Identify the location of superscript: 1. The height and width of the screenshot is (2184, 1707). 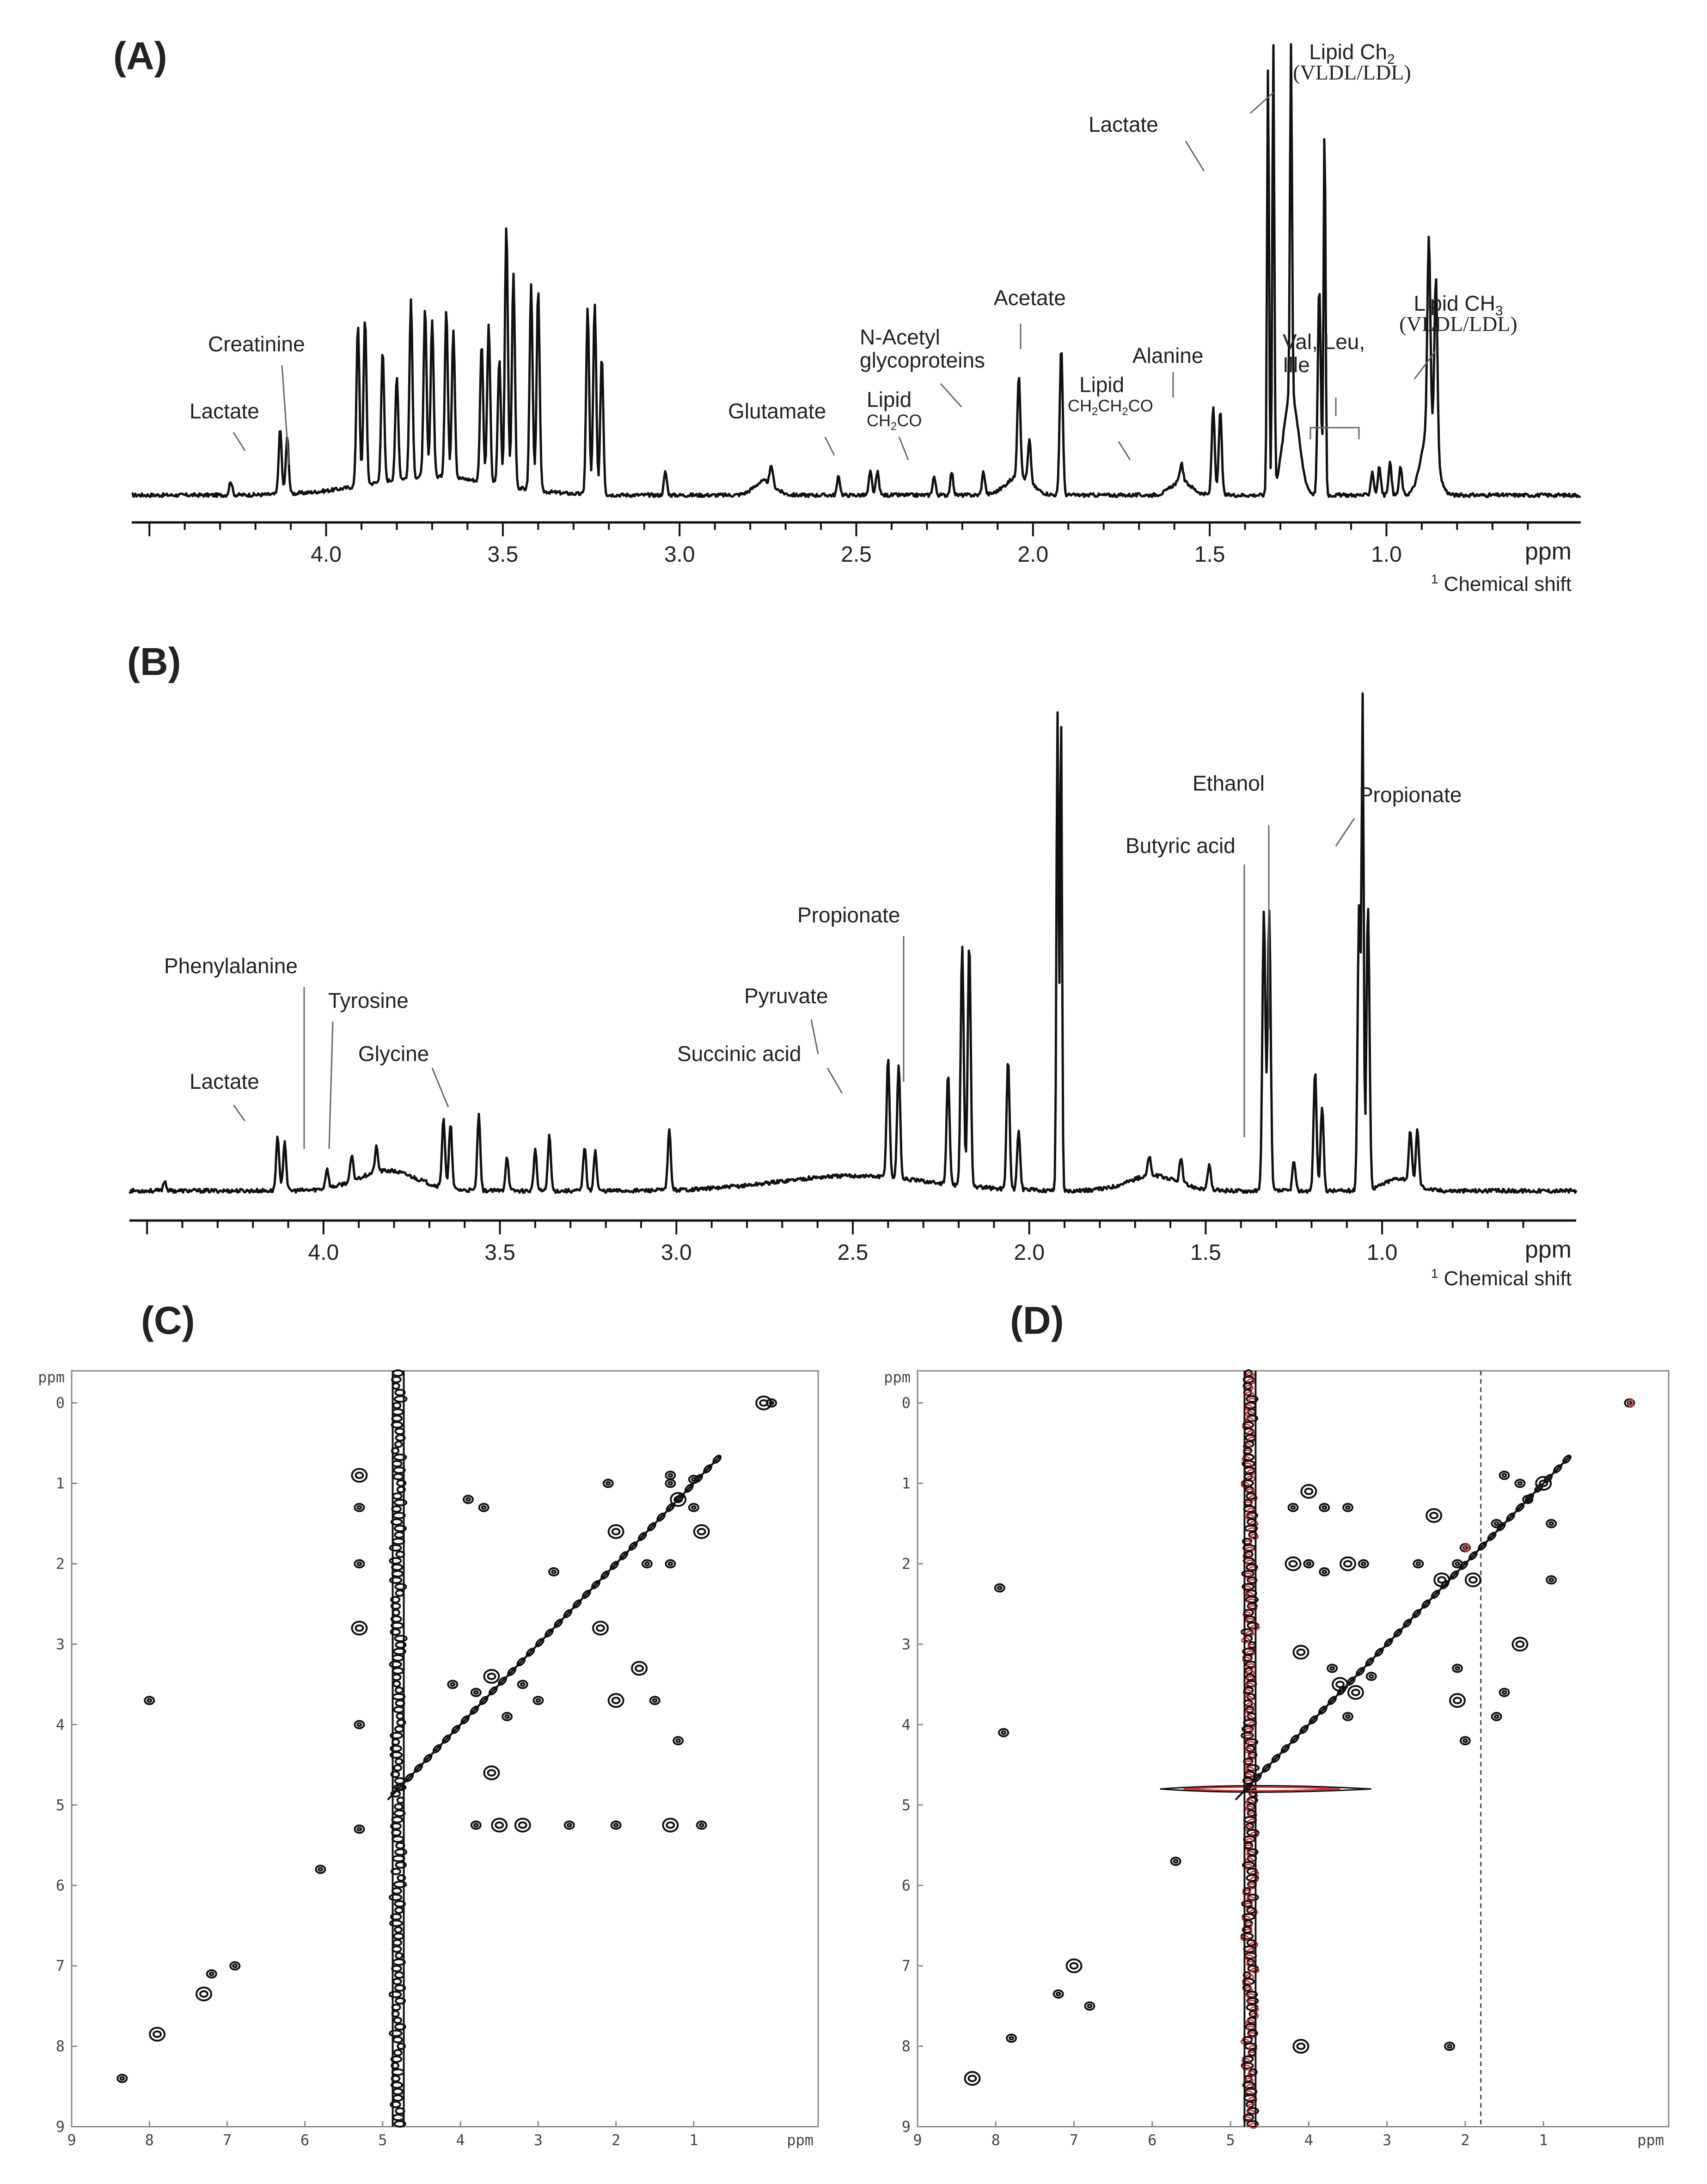
(1434, 1273).